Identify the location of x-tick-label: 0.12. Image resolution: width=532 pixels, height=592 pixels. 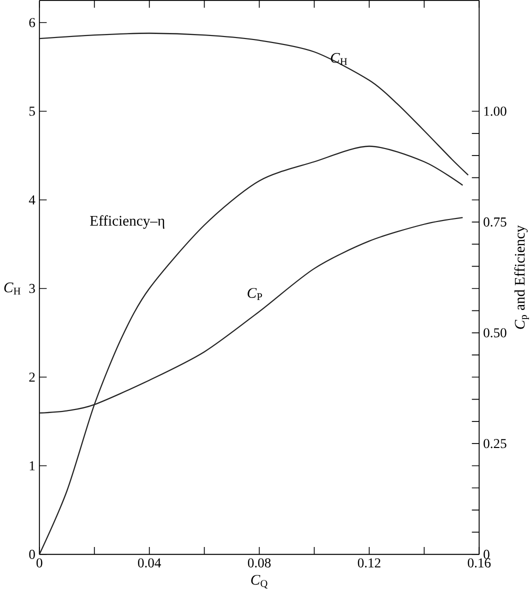
(369, 563).